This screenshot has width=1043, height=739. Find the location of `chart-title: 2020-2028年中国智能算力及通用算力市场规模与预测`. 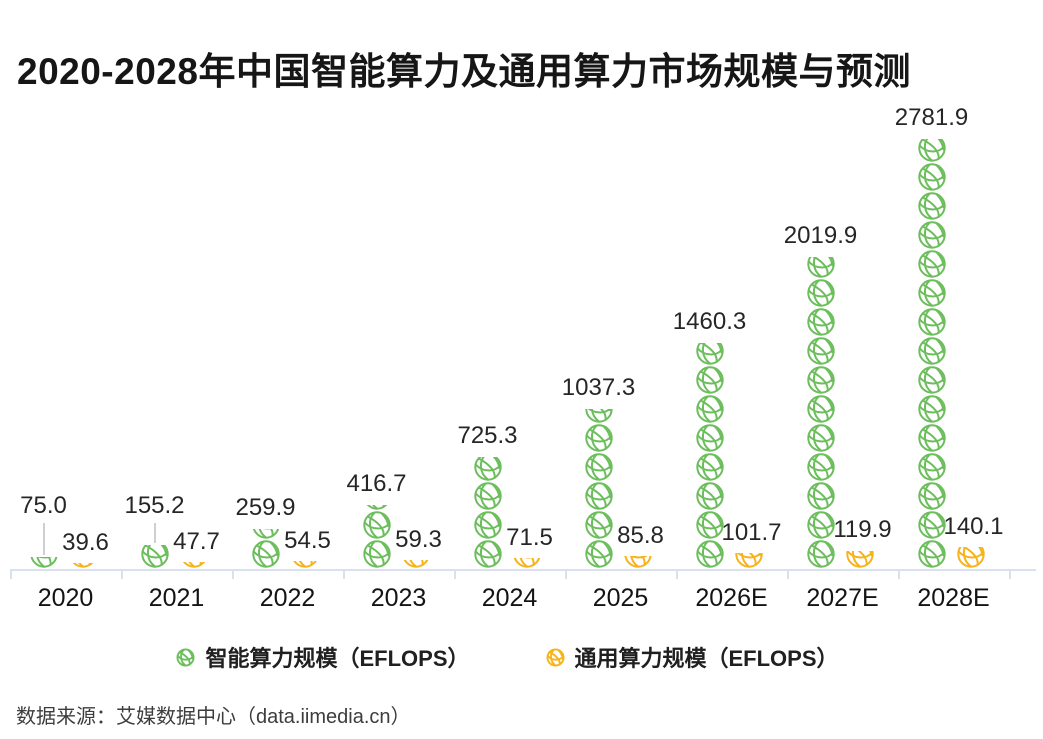

chart-title: 2020-2028年中国智能算力及通用算力市场规模与预测 is located at coordinates (464, 71).